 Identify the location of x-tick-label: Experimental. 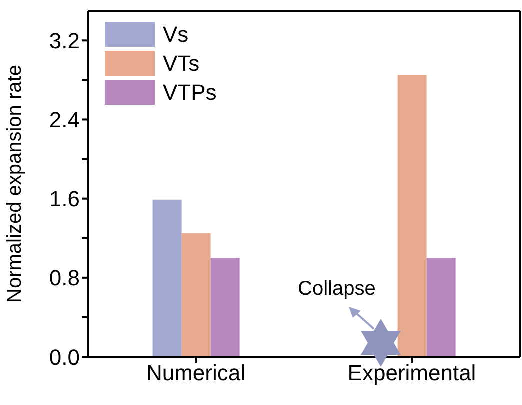
(412, 373).